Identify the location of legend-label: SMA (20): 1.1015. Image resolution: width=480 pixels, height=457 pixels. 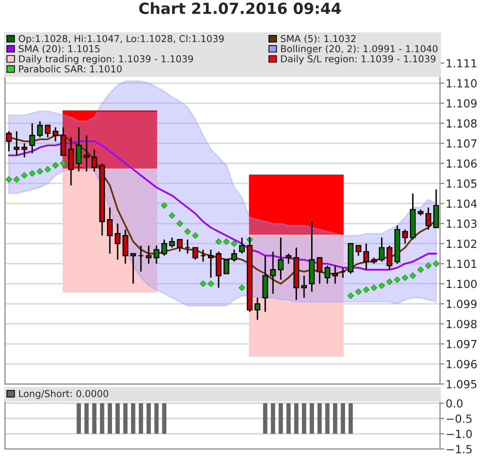
(59, 49).